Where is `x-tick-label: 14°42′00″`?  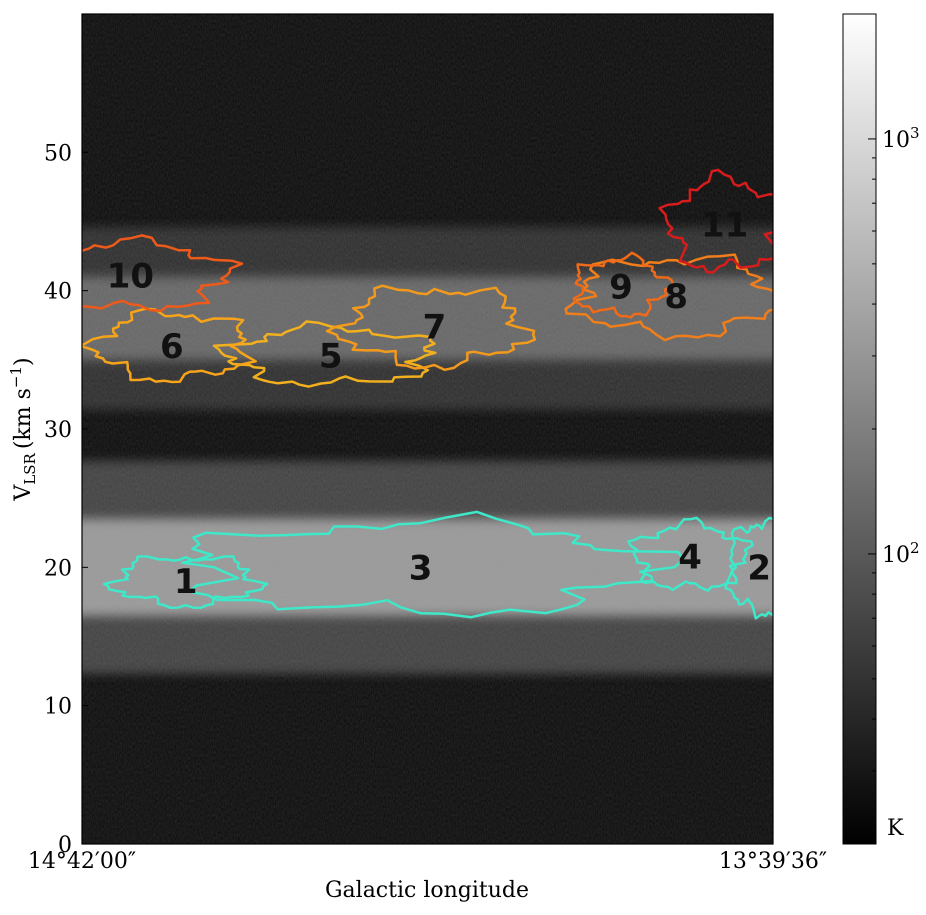
x-tick-label: 14°42′00″ is located at coordinates (82, 861).